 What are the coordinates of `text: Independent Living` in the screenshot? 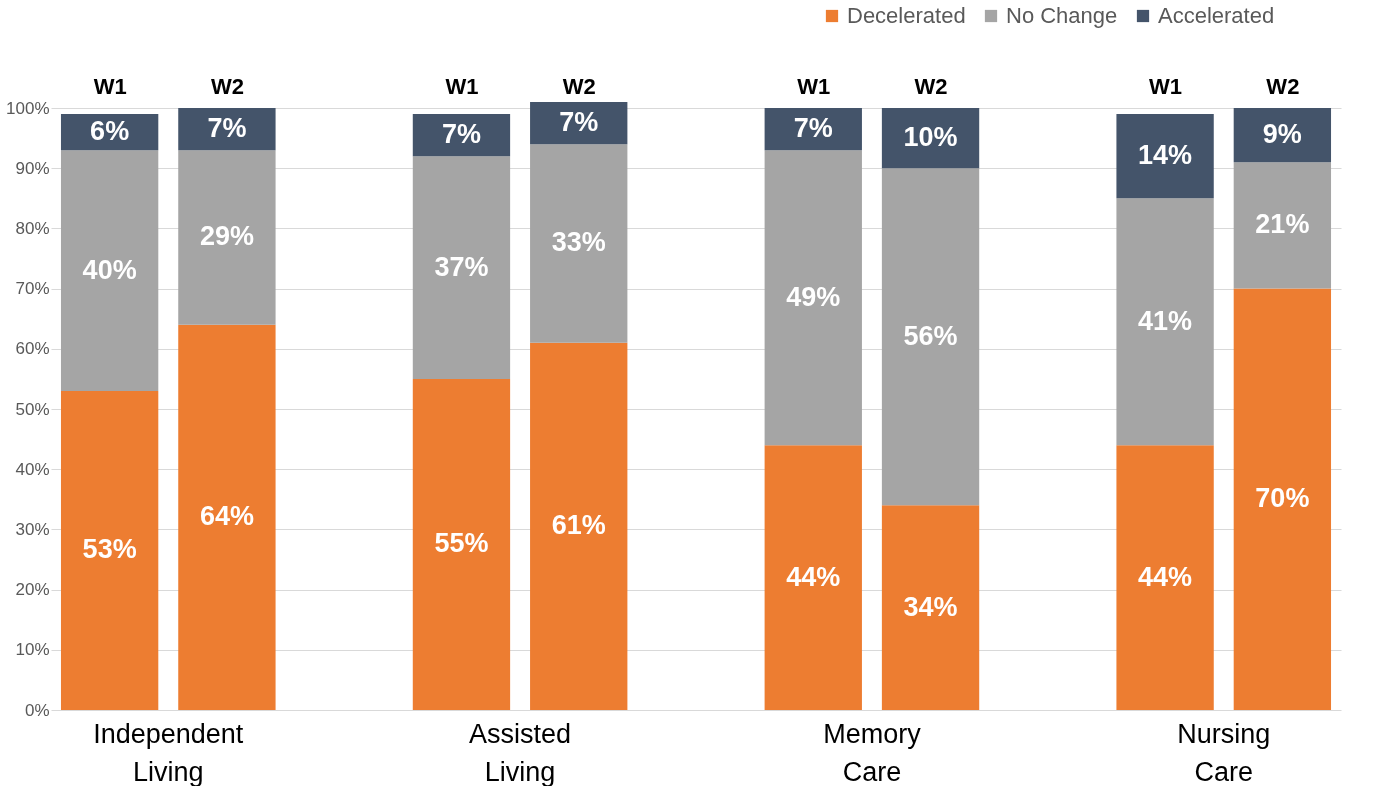 It's located at (168, 753).